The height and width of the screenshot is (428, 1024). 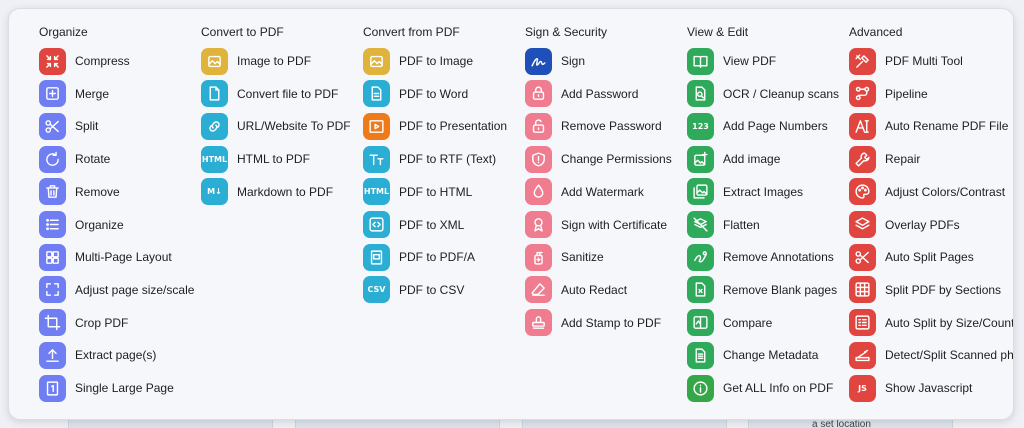 I want to click on menu-item-auto-redact: Auto Redact, so click(x=576, y=290).